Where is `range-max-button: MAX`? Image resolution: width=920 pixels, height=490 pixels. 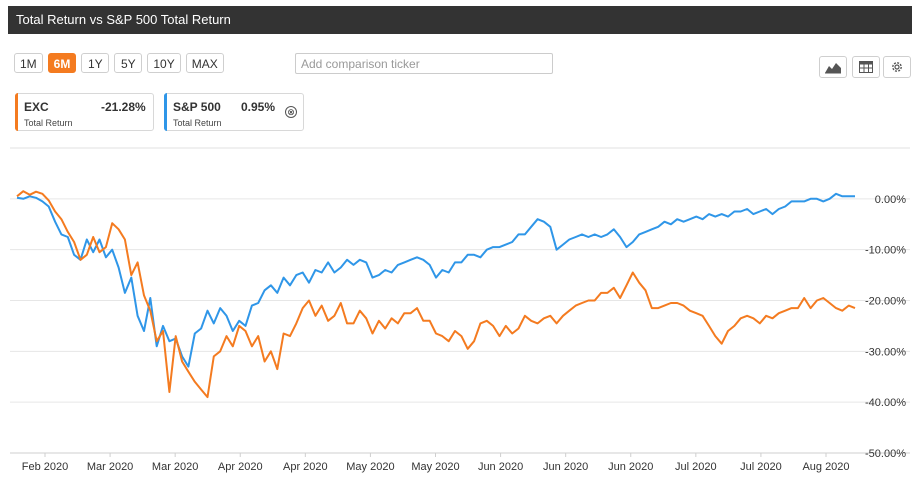 range-max-button: MAX is located at coordinates (204, 63).